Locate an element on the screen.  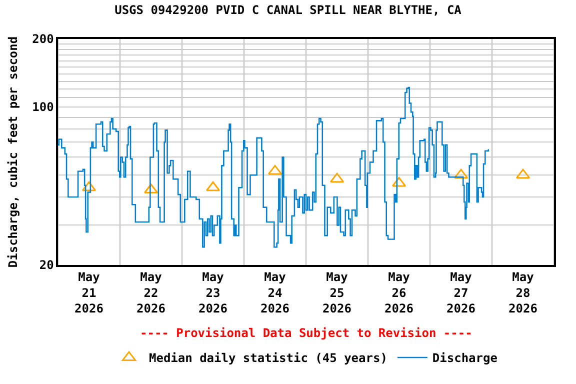
x-tick-label: May 25 2026 is located at coordinates (337, 293).